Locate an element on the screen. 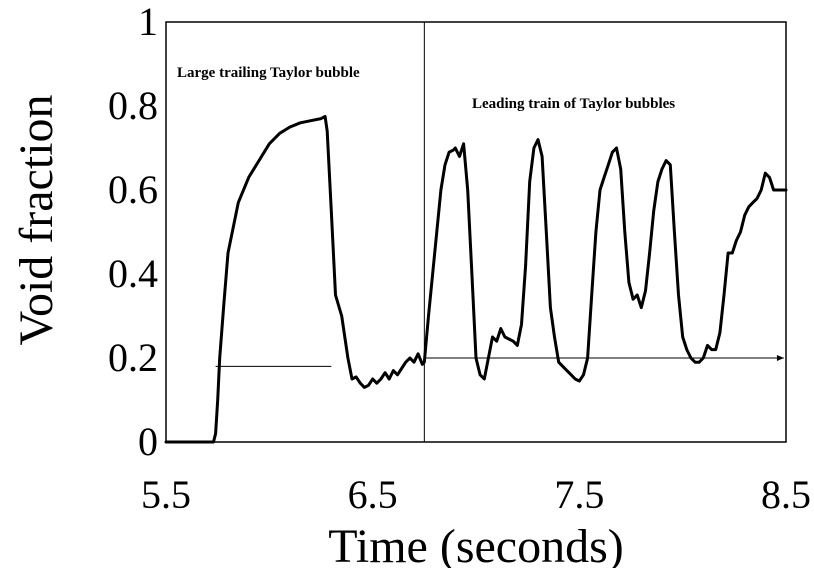 The image size is (814, 568). y-axis-ticks: 0 0.2 0.4 0.6 0.8 1 is located at coordinates (133, 232).